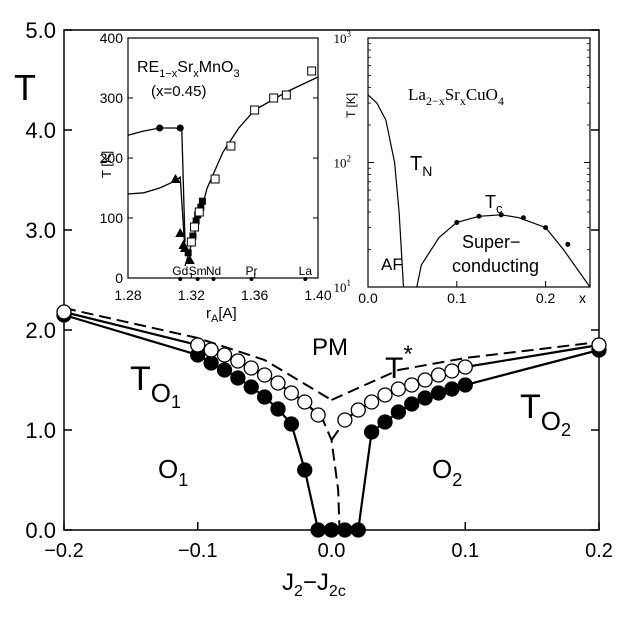  I want to click on inset-right-x-tick-label: 0.0, so click(368, 298).